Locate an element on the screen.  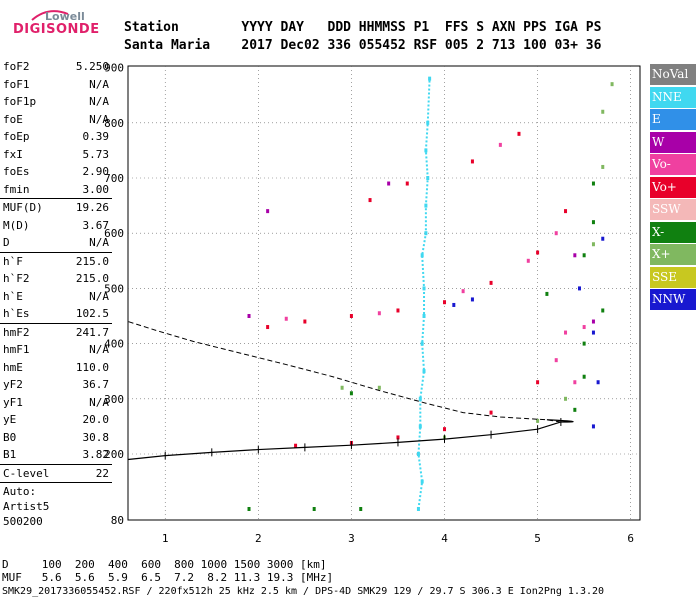
param-row: h`E N/A is located at coordinates (56, 297).